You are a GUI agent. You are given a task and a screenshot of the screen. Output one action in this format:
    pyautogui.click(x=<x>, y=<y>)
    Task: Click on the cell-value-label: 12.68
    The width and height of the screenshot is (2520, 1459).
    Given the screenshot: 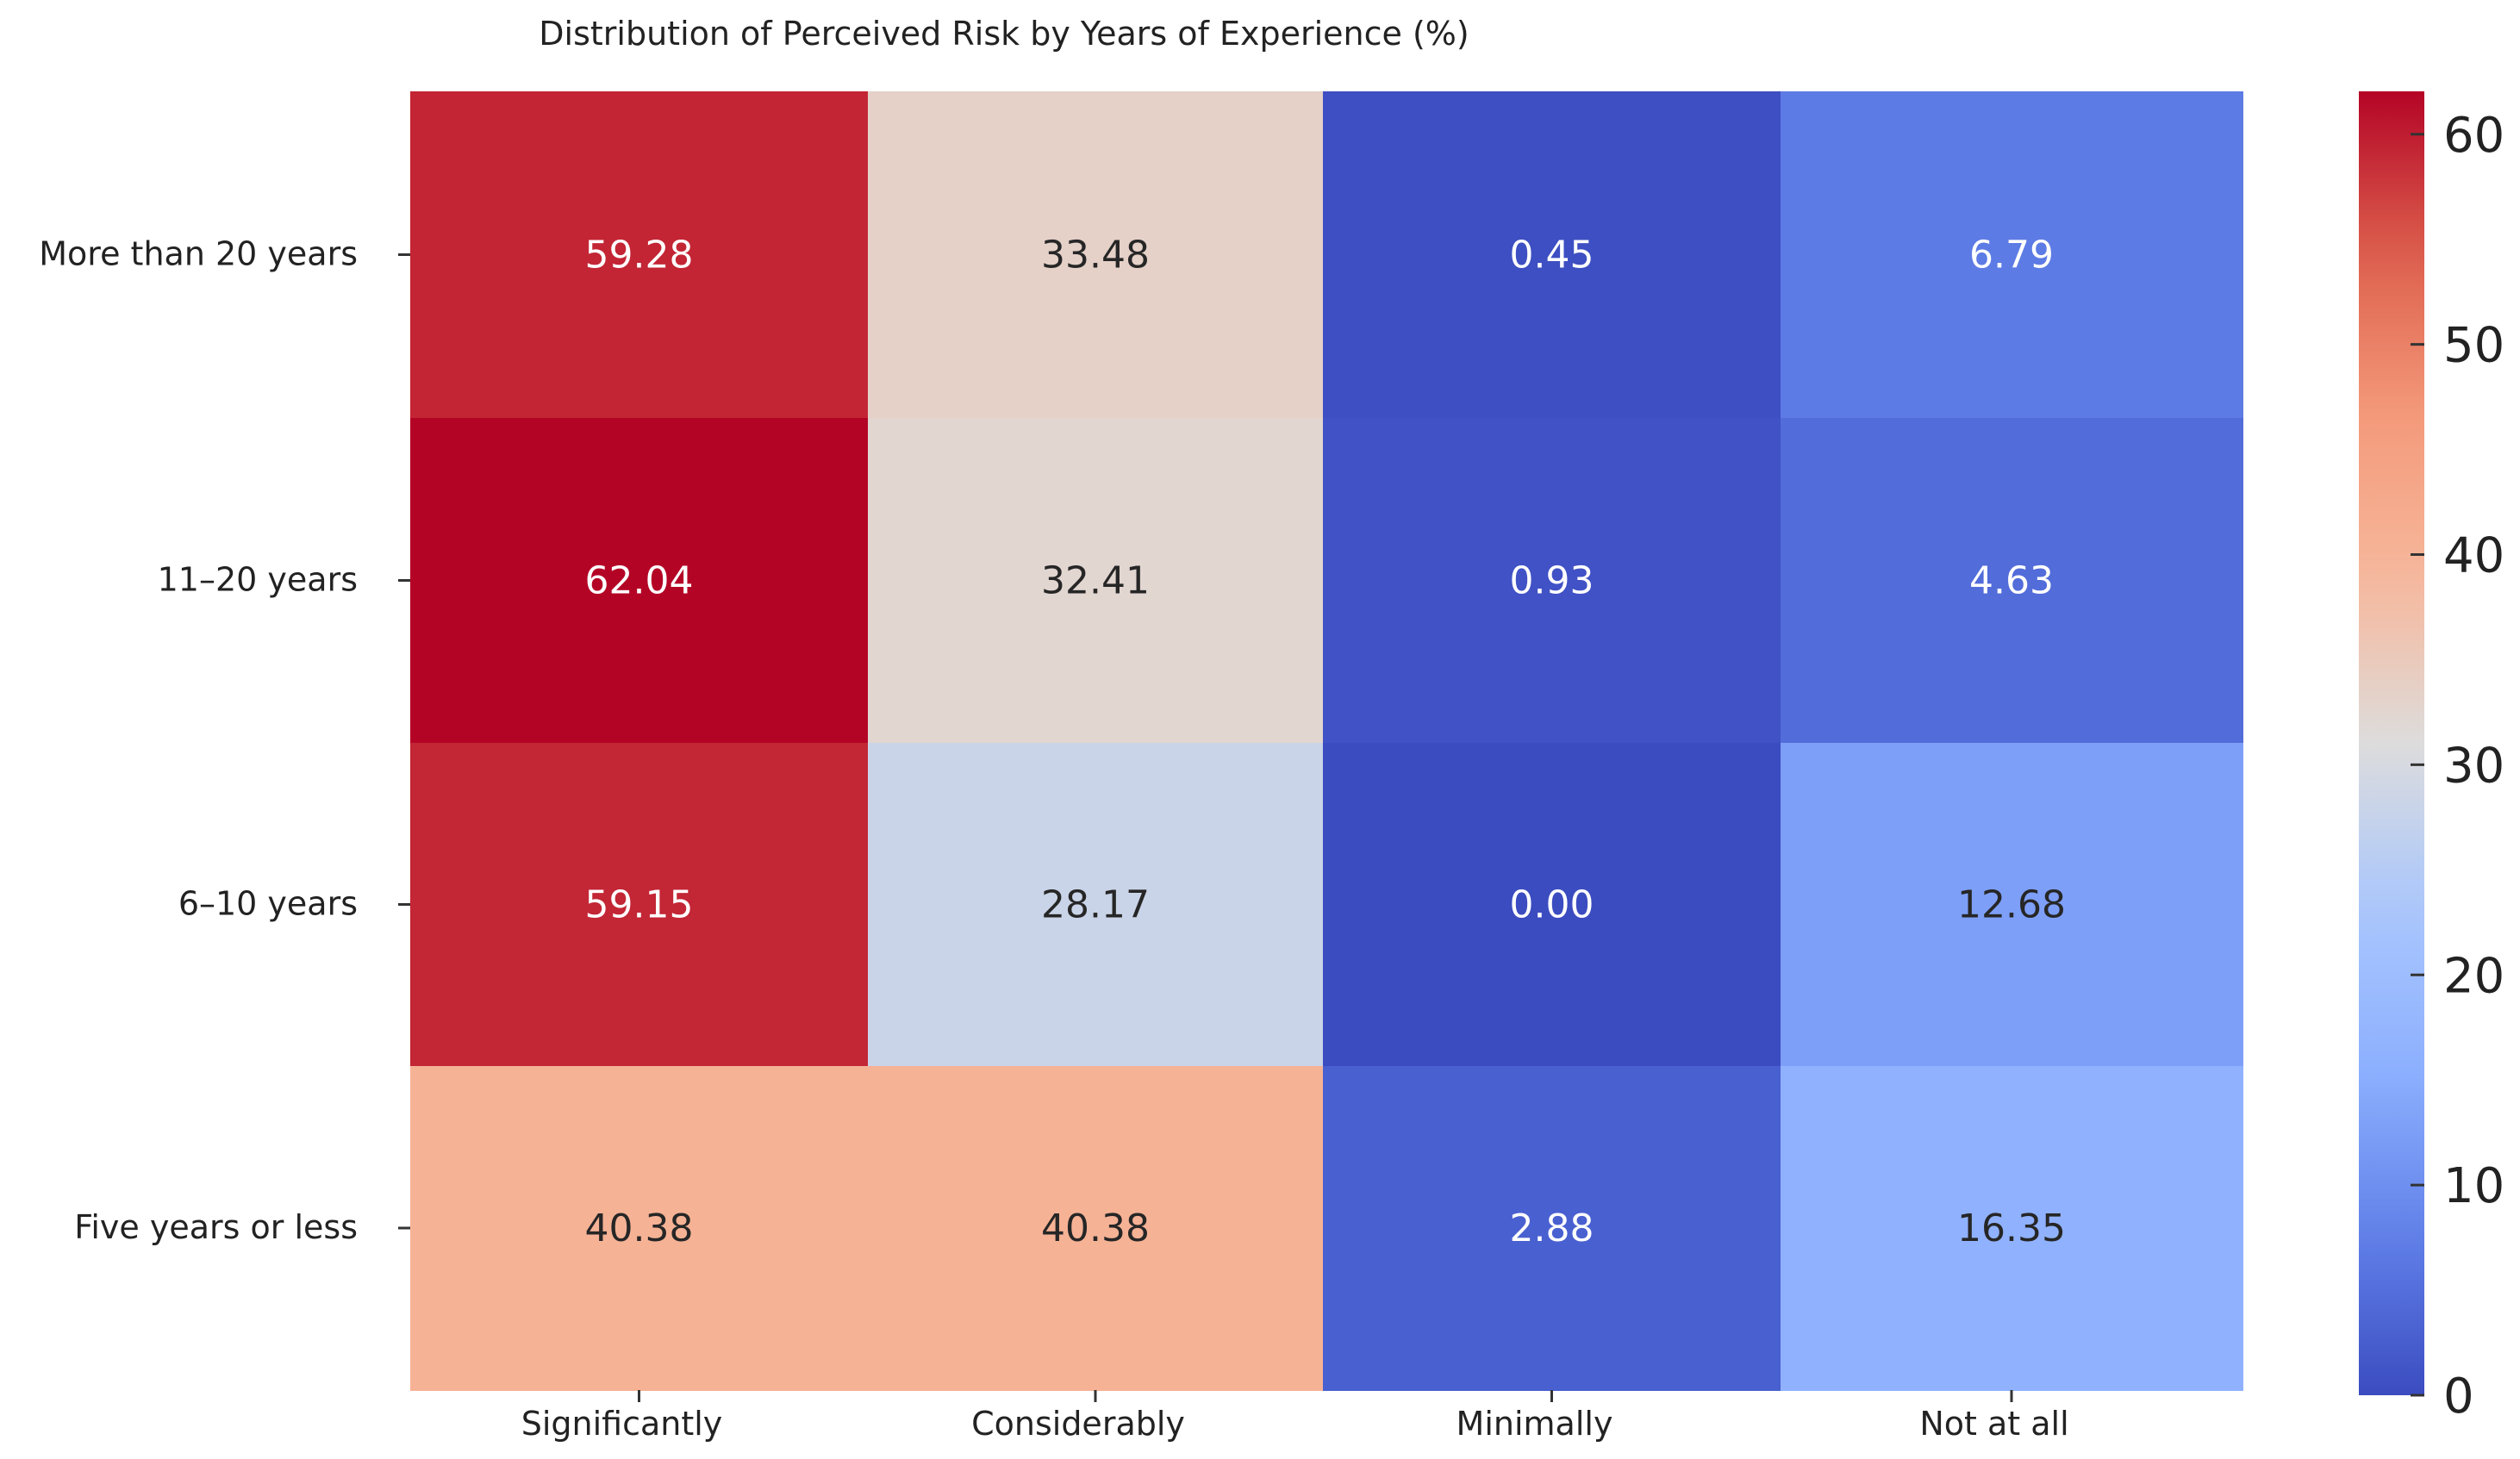 What is the action you would take?
    pyautogui.click(x=2012, y=905)
    